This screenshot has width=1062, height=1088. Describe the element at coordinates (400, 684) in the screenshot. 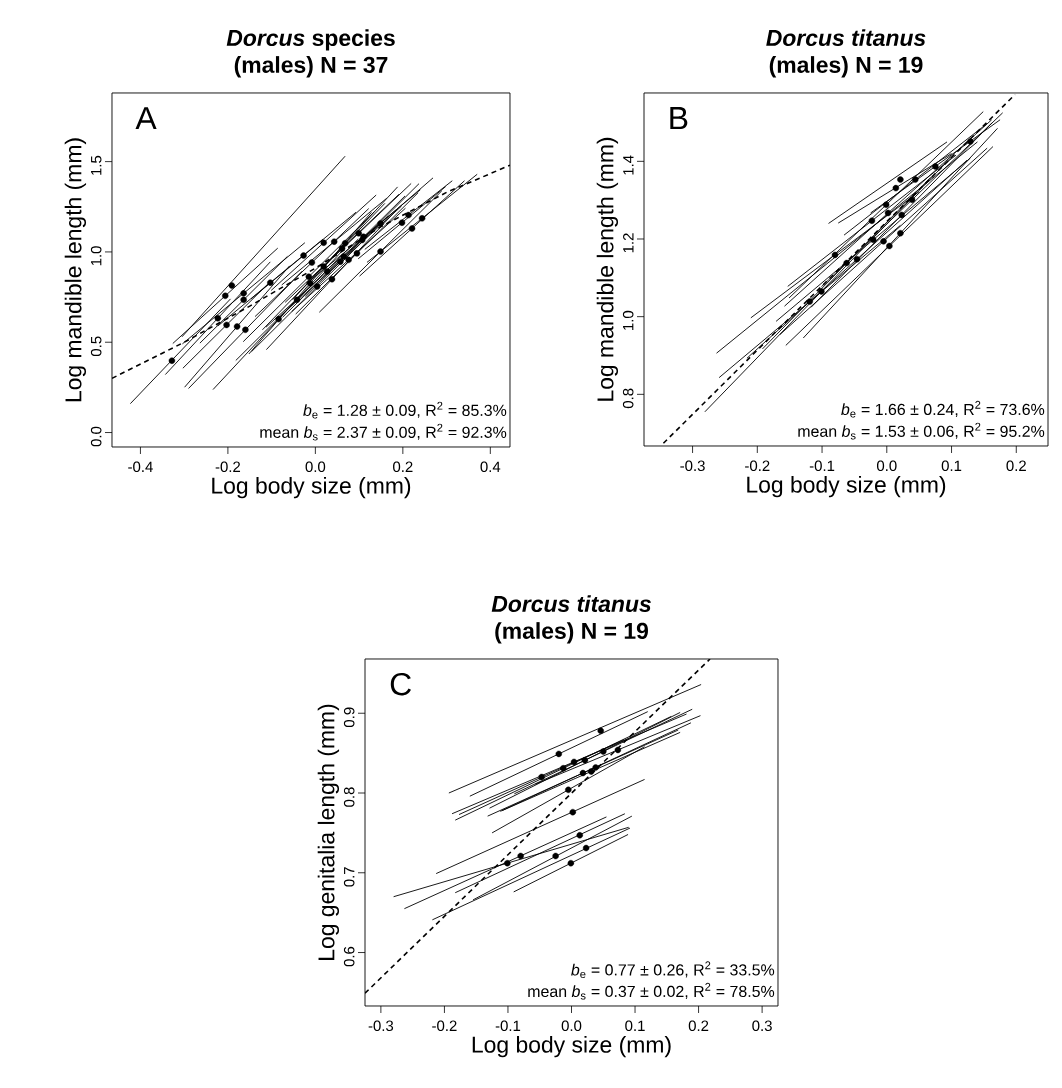

I see `annotation: C` at that location.